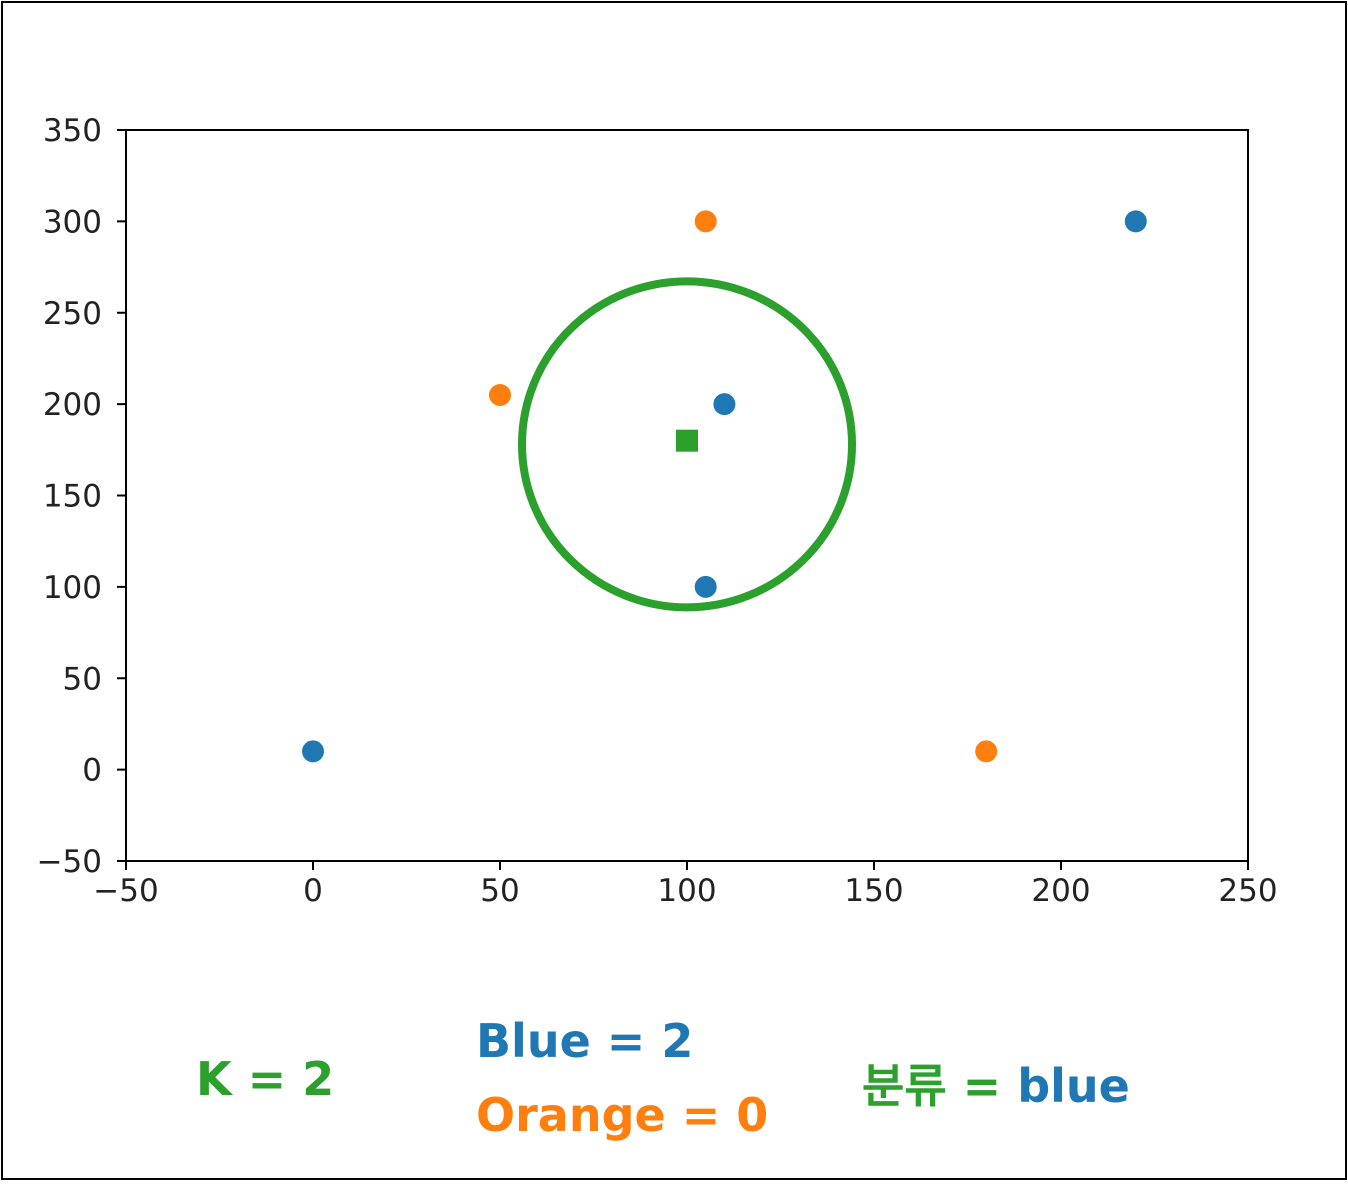  Describe the element at coordinates (82, 679) in the screenshot. I see `y-tick-label: 50` at that location.